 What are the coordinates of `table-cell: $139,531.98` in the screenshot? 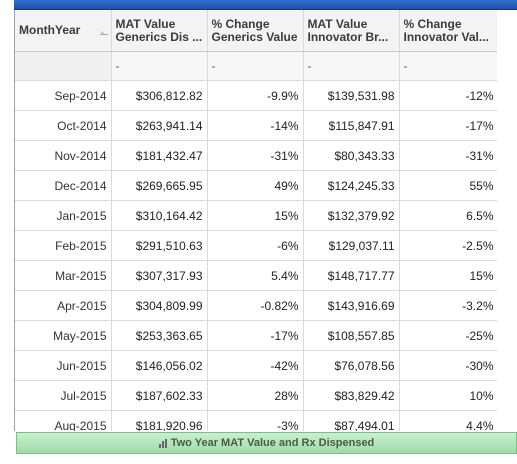 It's located at (351, 95).